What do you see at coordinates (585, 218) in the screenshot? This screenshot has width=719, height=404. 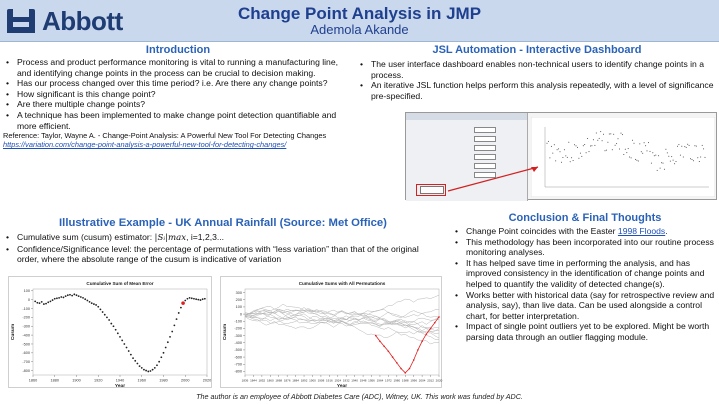 I see `conclusion-heading: Conclusion & Final Thoughts` at bounding box center [585, 218].